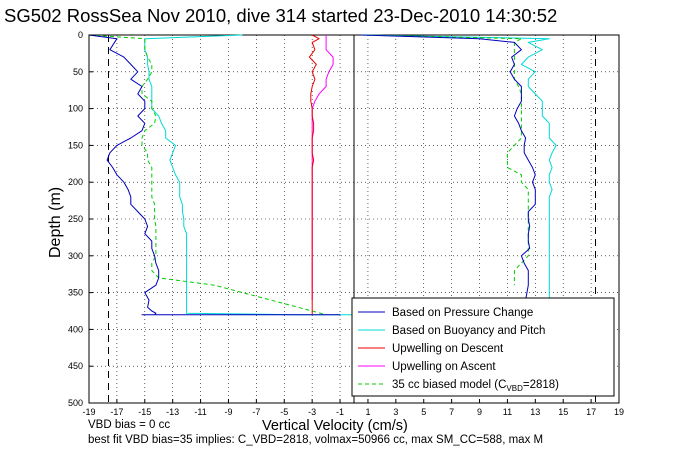 The image size is (681, 454). What do you see at coordinates (75, 256) in the screenshot?
I see `y-tick-label: 300` at bounding box center [75, 256].